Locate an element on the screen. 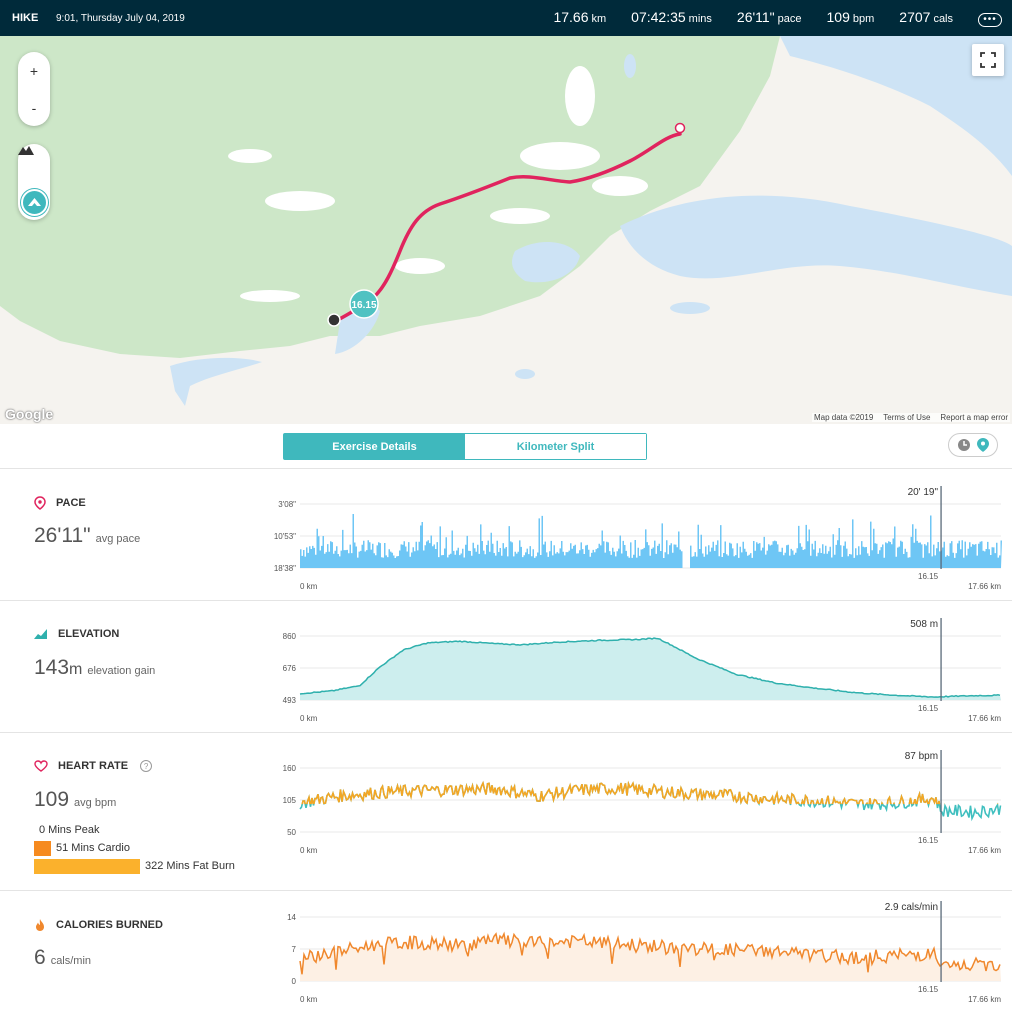  heart-rate-label: HEART RATE ? is located at coordinates (93, 766).